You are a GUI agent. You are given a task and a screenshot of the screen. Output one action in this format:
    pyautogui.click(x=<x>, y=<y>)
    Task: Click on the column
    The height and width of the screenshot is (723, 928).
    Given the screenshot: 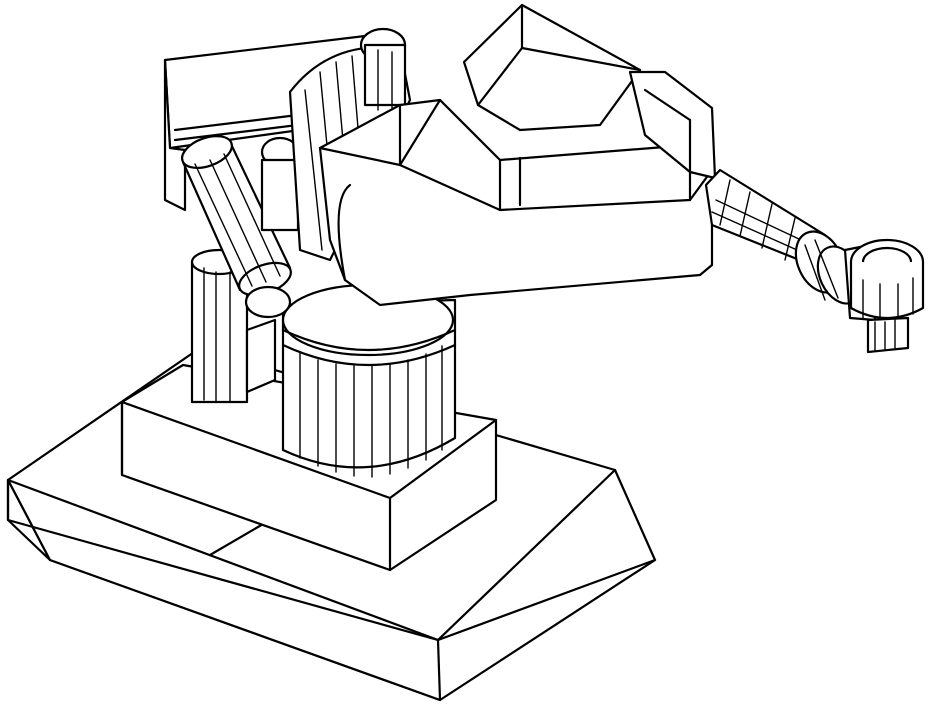 What is the action you would take?
    pyautogui.click(x=369, y=380)
    